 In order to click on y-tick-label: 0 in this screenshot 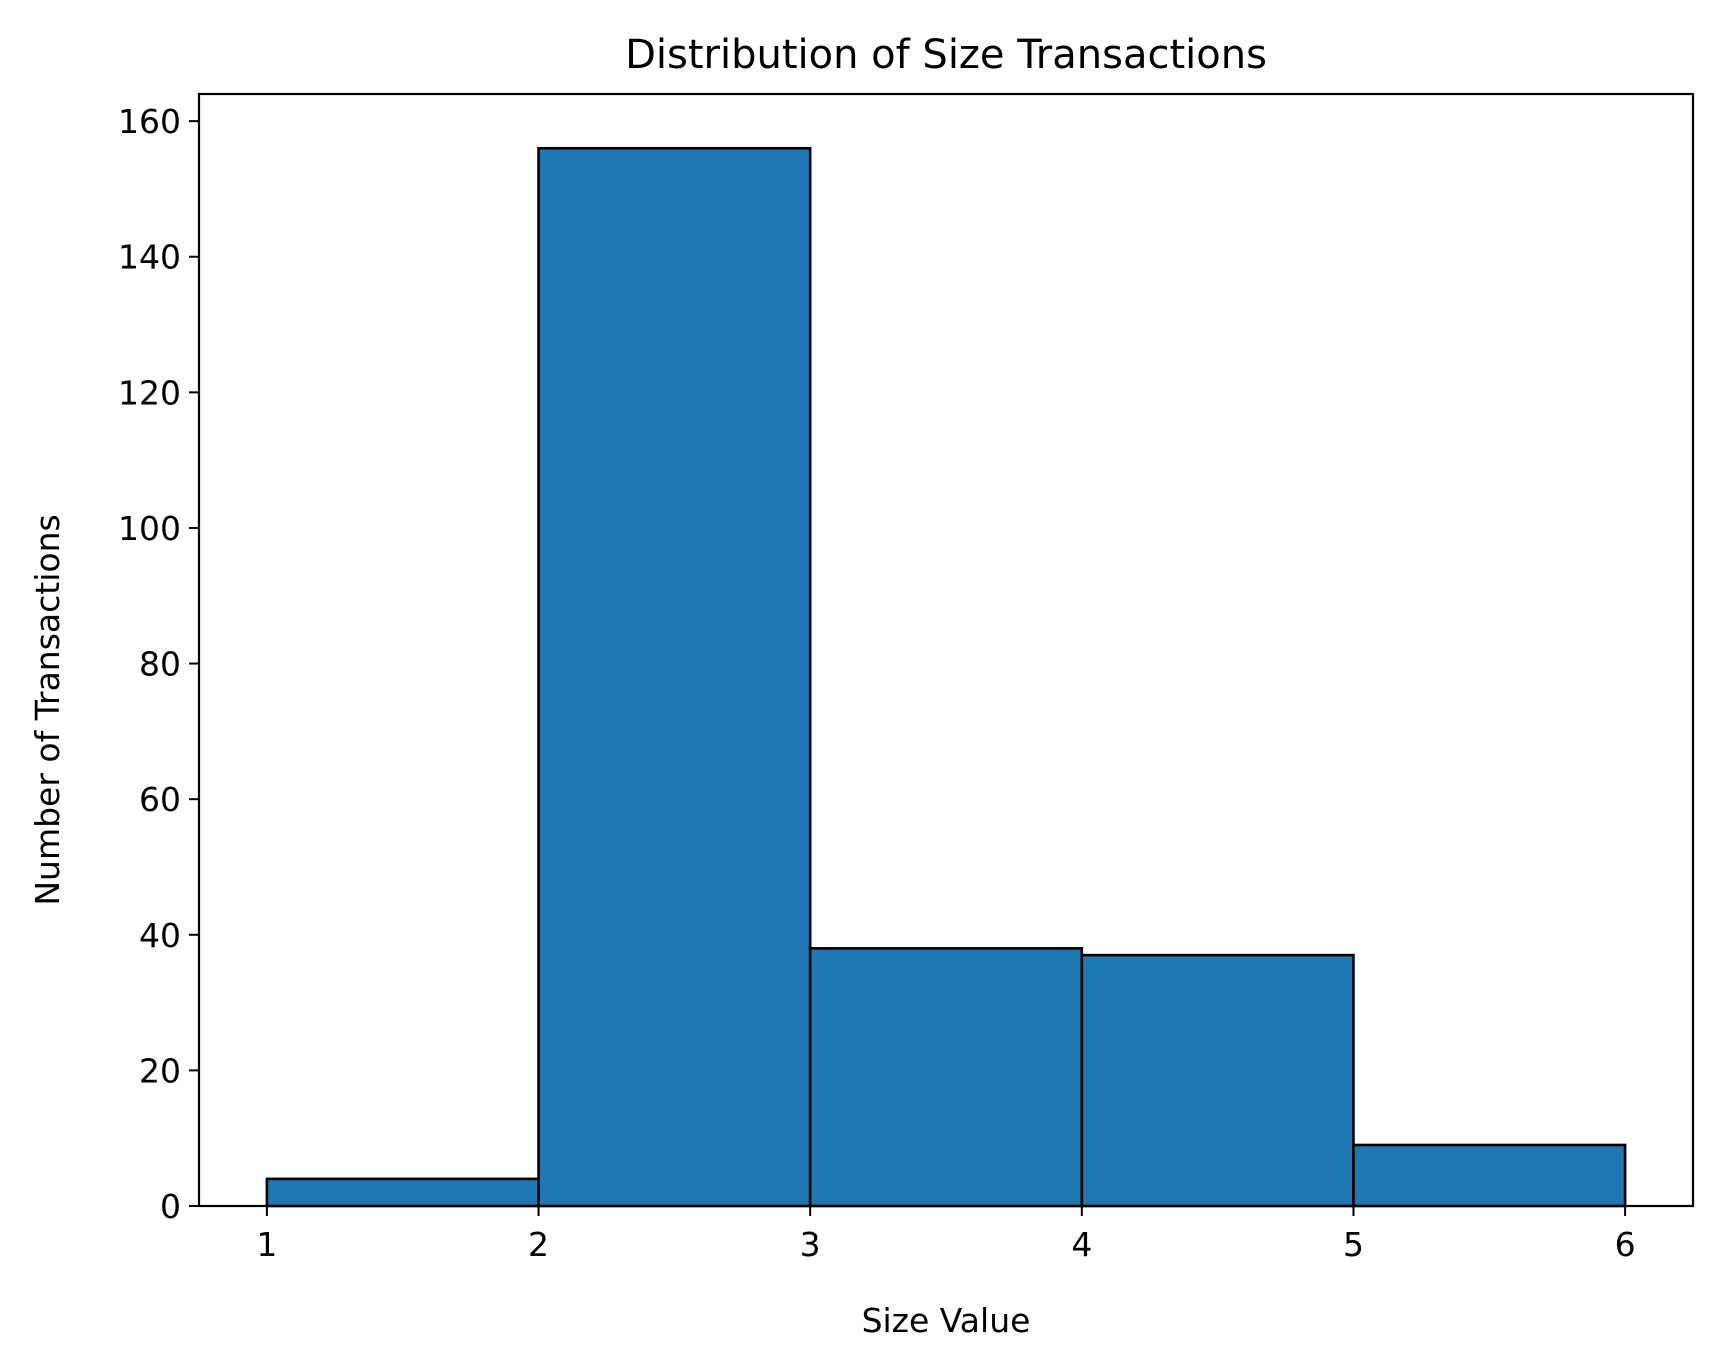, I will do `click(170, 1206)`.